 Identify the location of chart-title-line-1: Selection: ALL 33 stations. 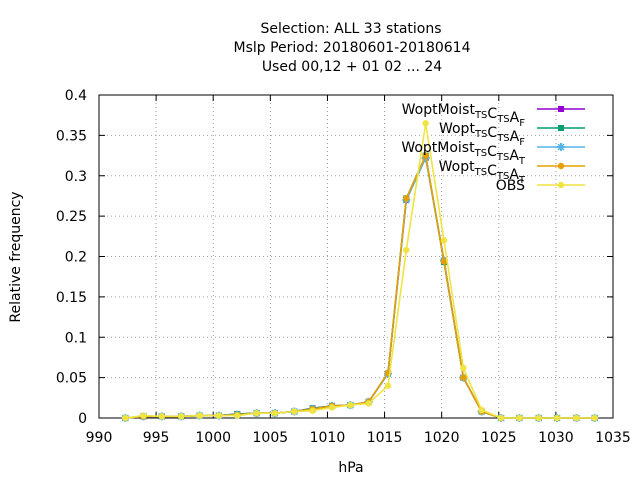
(350, 29).